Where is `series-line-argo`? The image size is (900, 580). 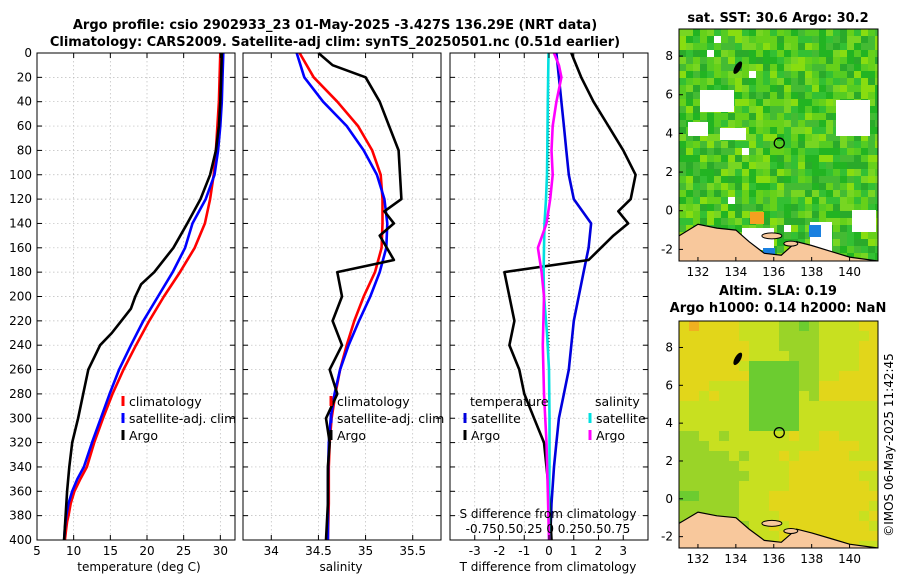 series-line-argo is located at coordinates (360, 296).